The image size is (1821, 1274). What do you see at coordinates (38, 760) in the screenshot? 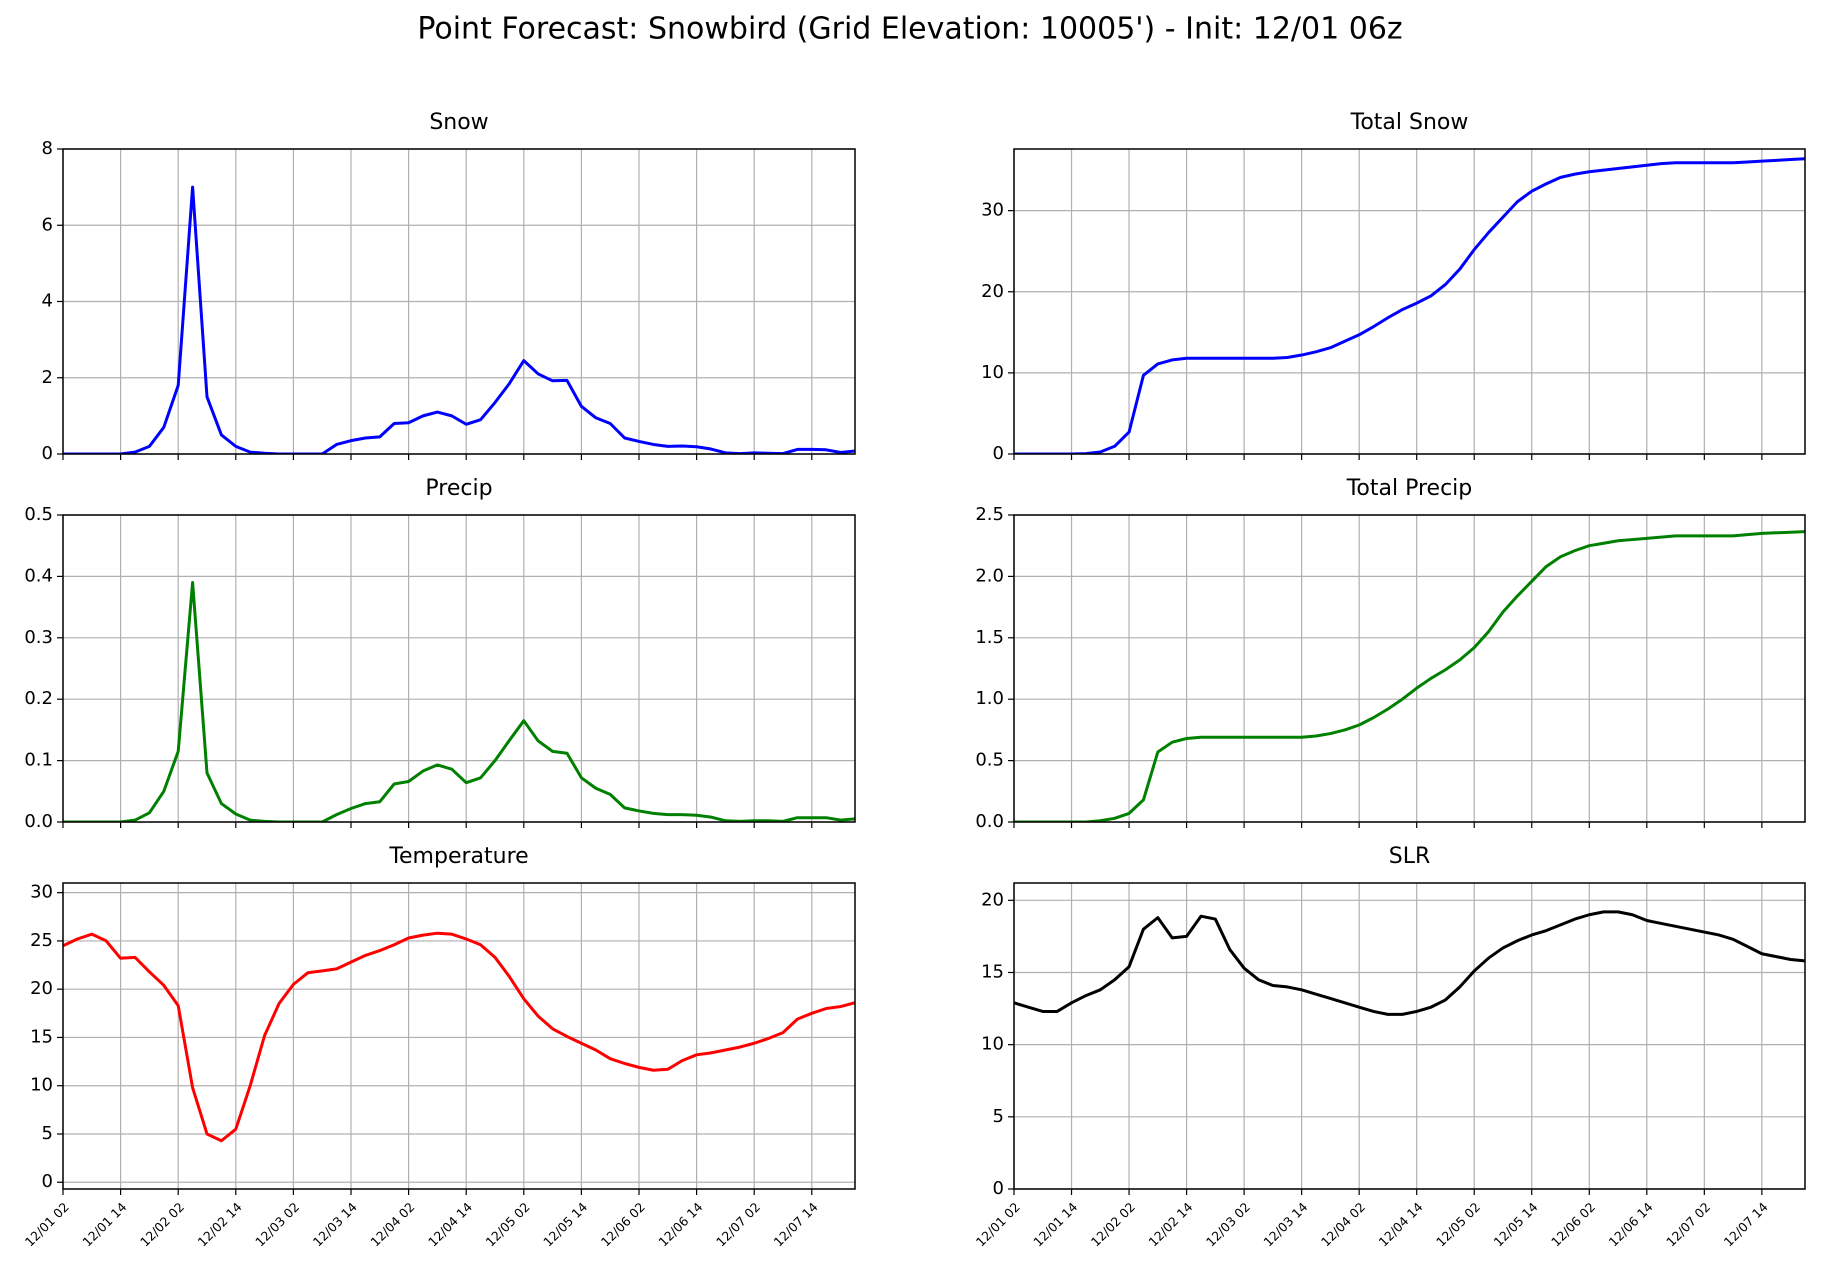
I see `y-tick-label: 0.1` at bounding box center [38, 760].